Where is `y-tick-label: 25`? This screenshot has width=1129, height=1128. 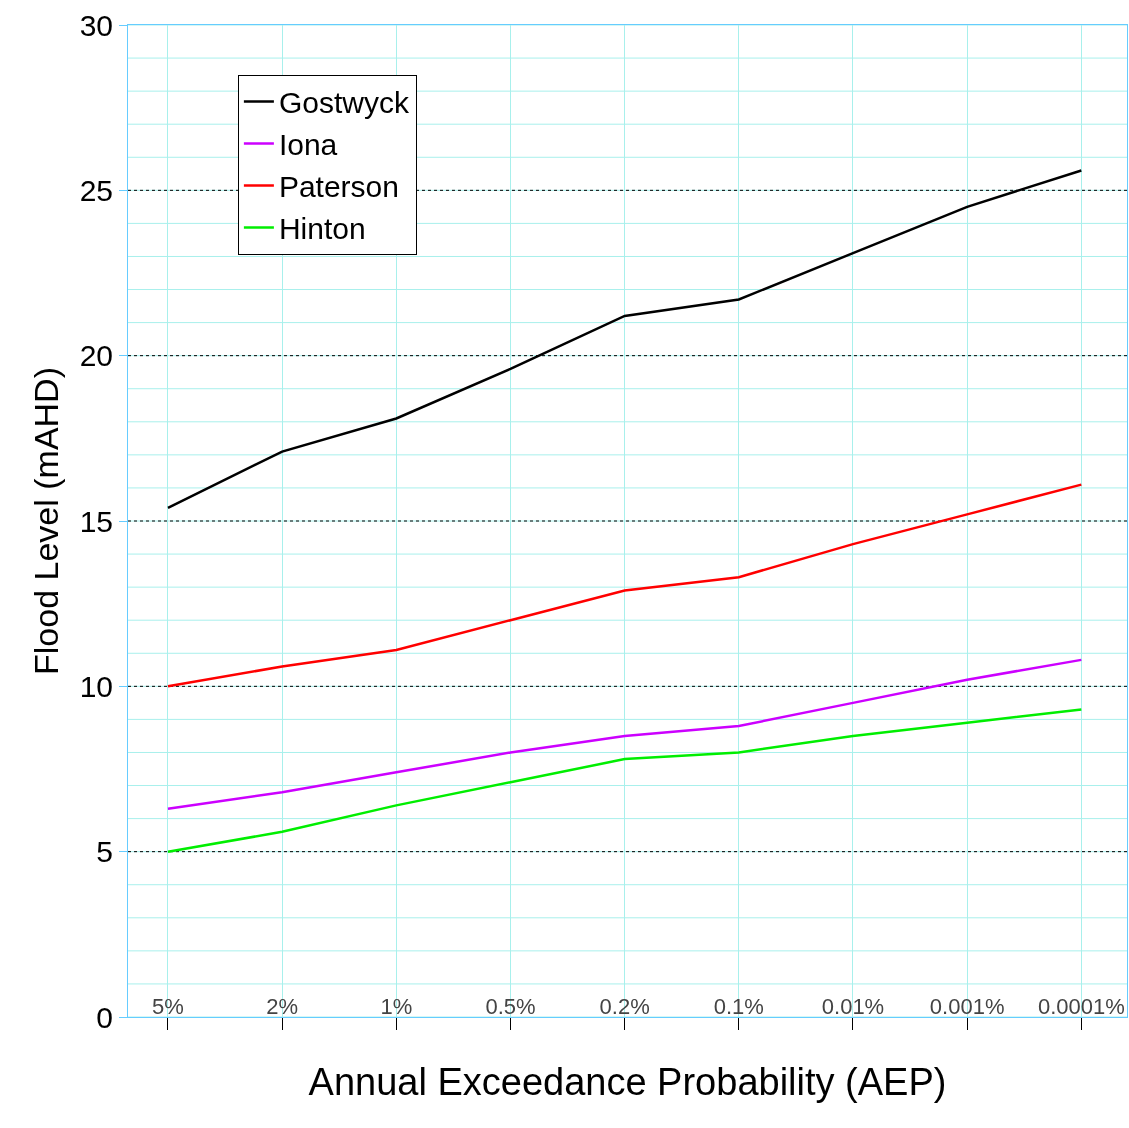 y-tick-label: 25 is located at coordinates (96, 190).